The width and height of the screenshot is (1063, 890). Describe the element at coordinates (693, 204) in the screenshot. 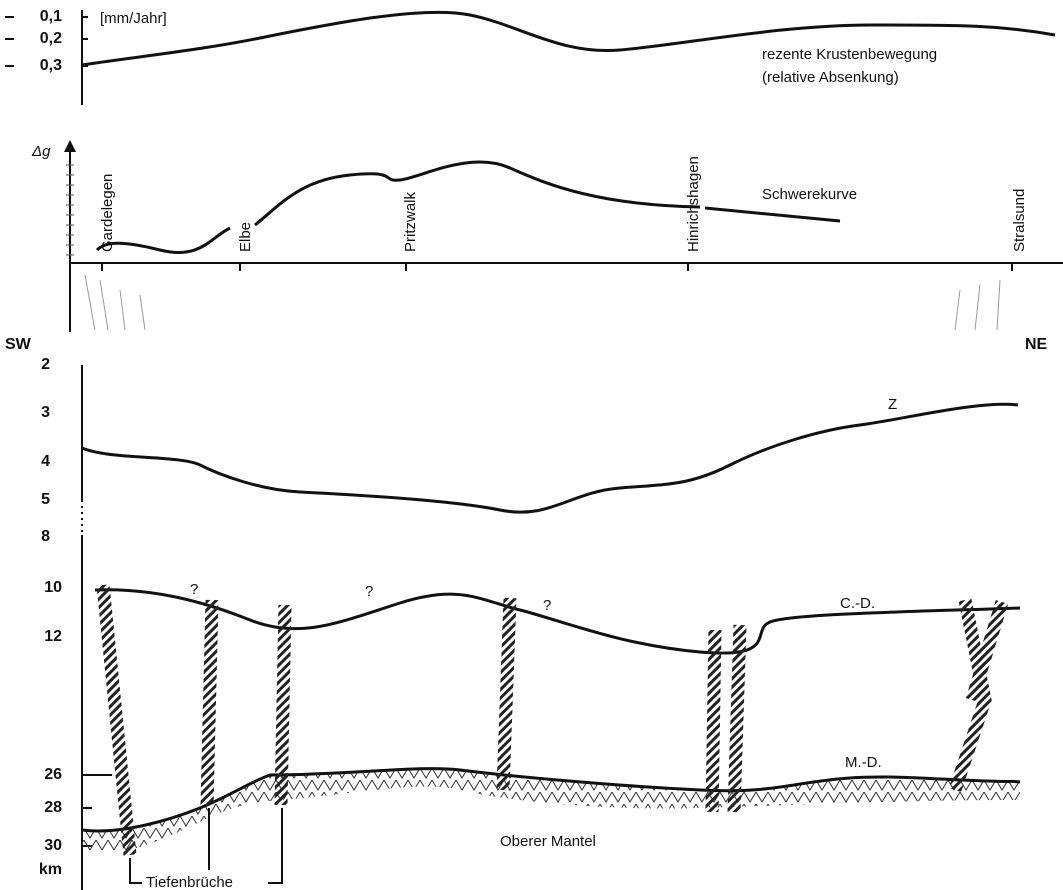

I see `place: Hinrichshagen` at that location.